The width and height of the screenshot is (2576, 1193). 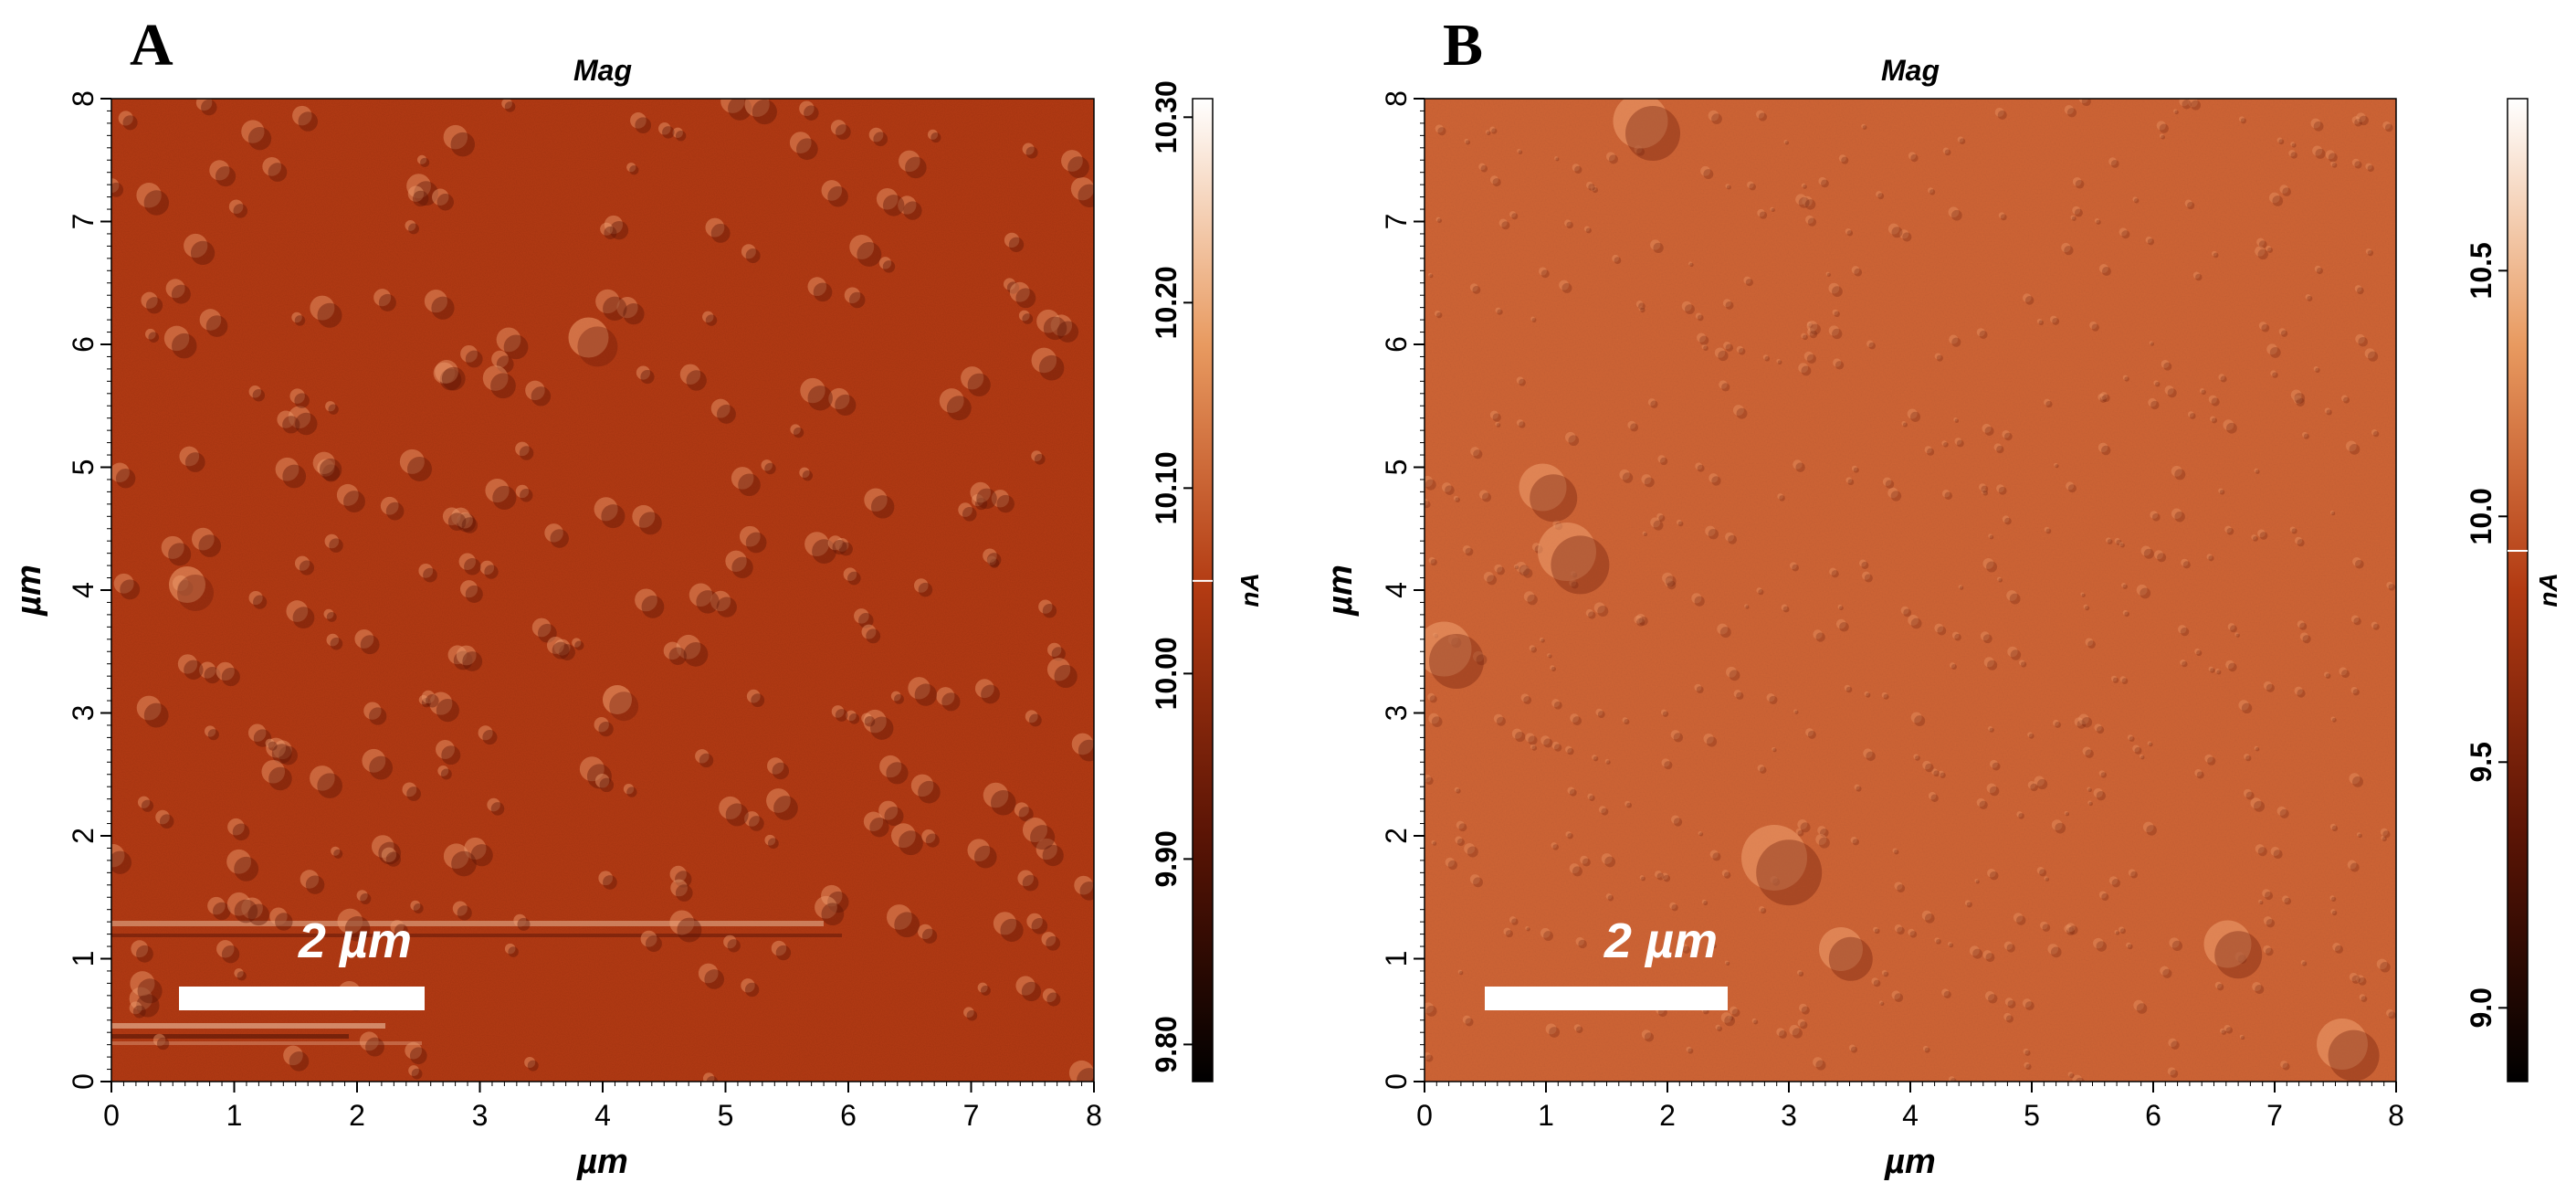 I want to click on colorbar-tick-label: 10.00, so click(x=1166, y=673).